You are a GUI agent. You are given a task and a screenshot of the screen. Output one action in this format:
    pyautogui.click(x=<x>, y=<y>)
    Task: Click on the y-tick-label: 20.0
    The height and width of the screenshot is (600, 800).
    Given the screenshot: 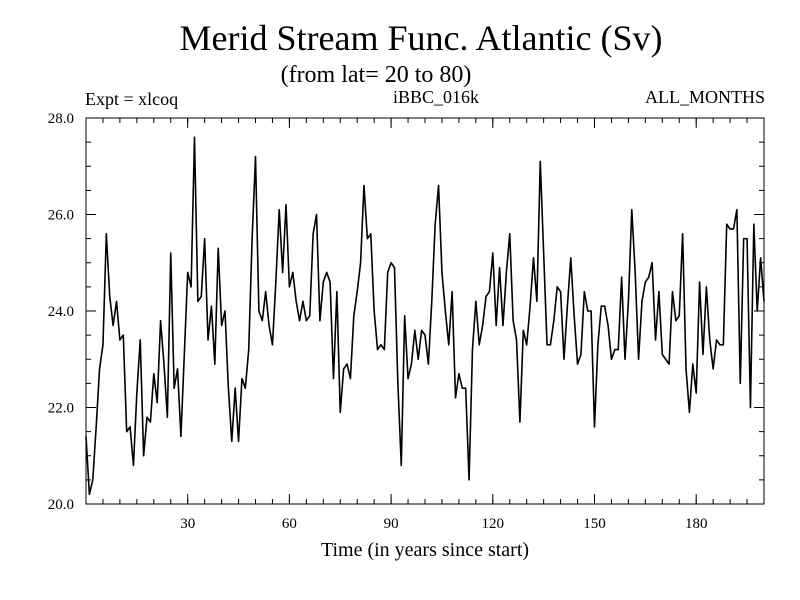 What is the action you would take?
    pyautogui.click(x=61, y=505)
    